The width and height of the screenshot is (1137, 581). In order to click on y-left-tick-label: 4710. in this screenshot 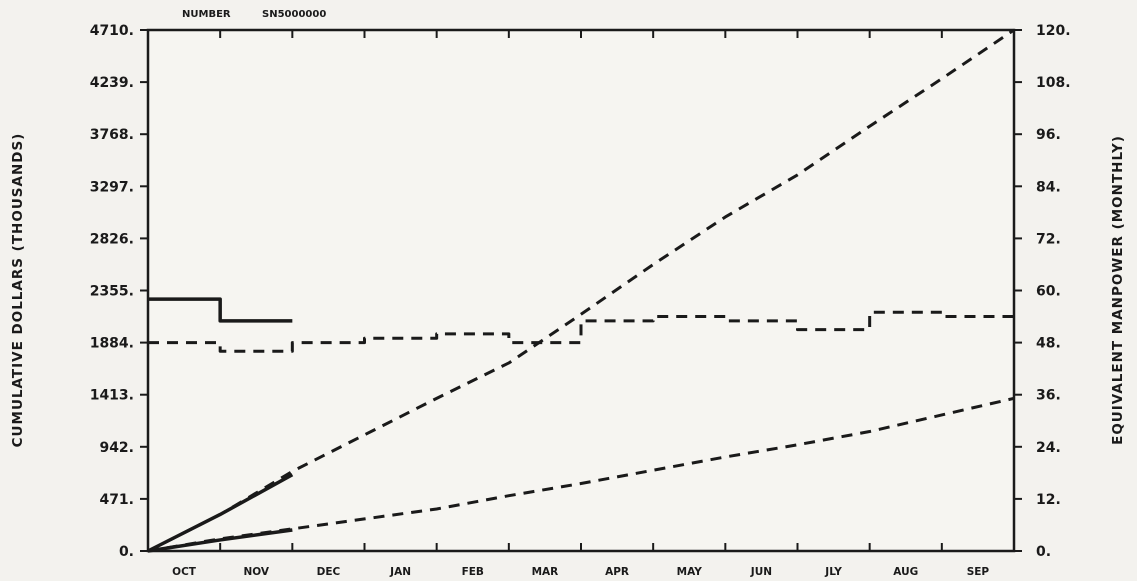, I will do `click(112, 31)`.